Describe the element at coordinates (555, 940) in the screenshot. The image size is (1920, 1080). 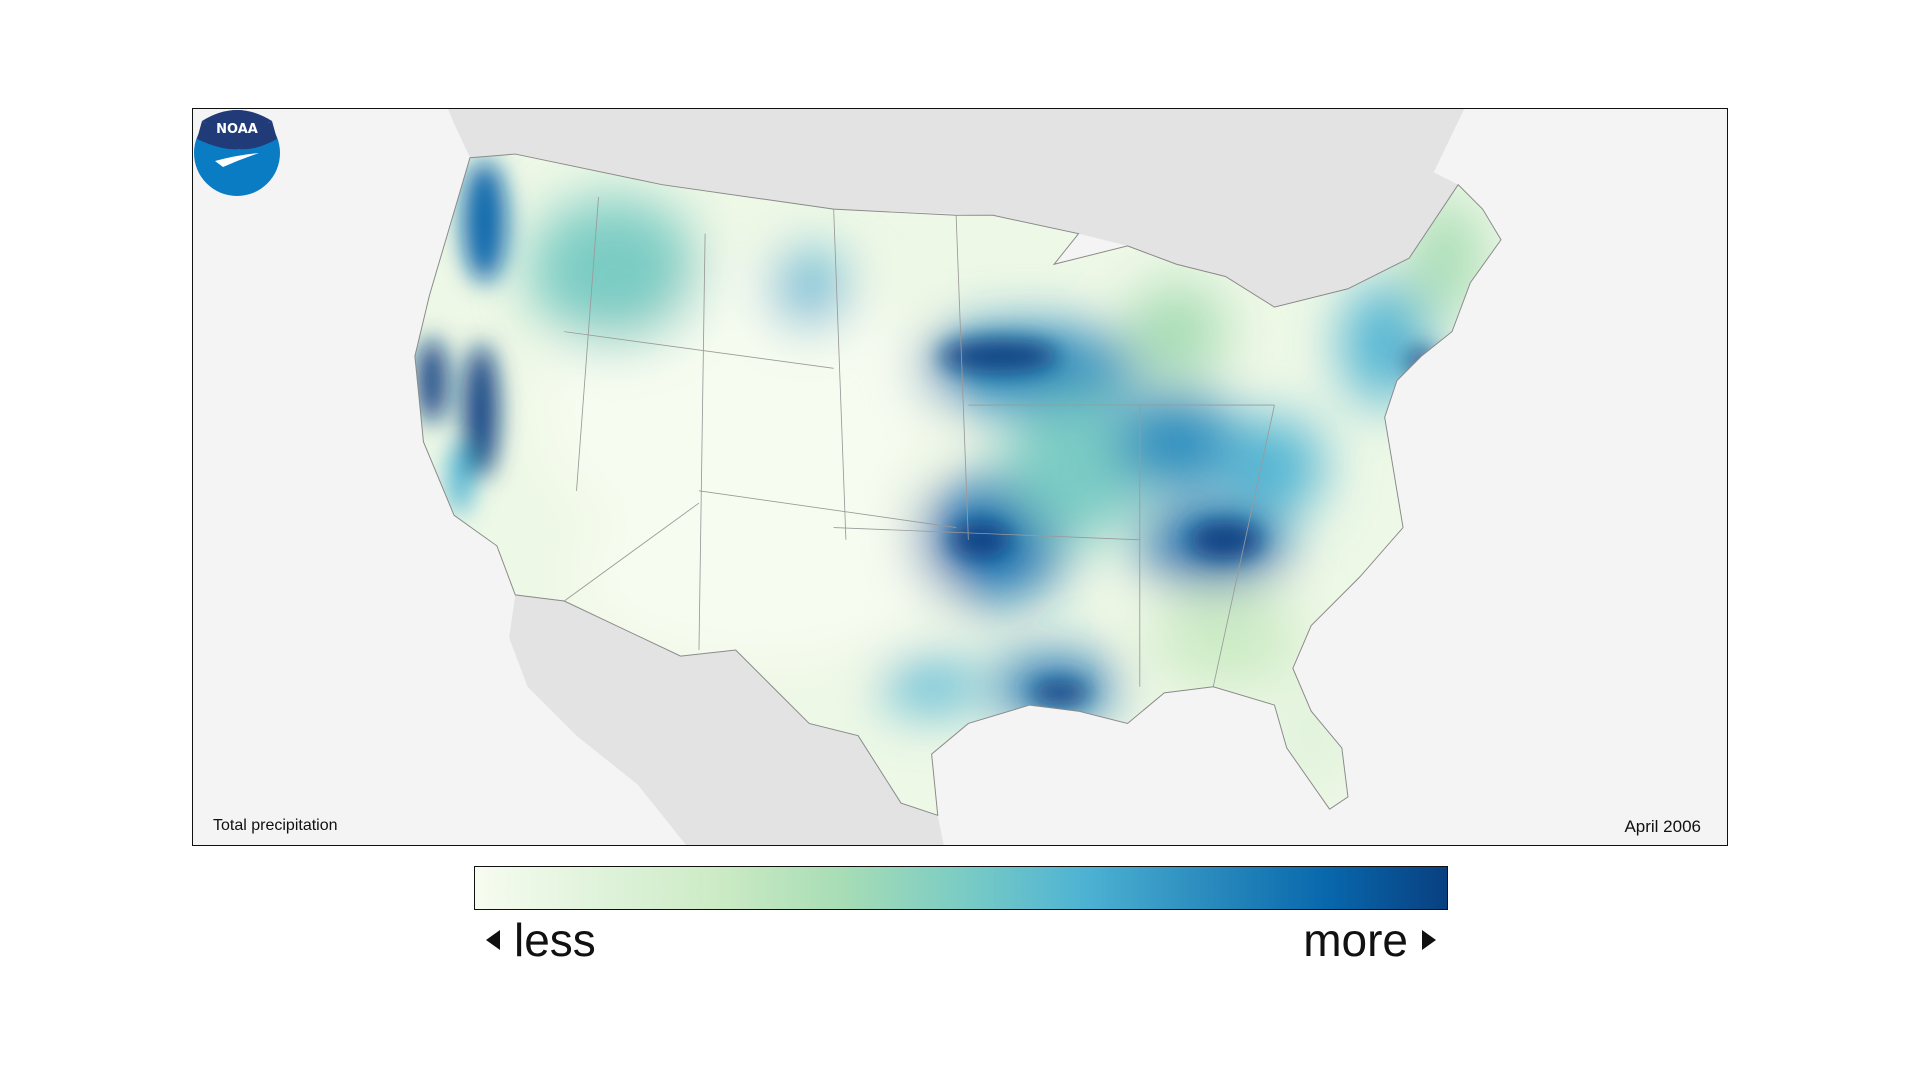
I see `less-label: less` at that location.